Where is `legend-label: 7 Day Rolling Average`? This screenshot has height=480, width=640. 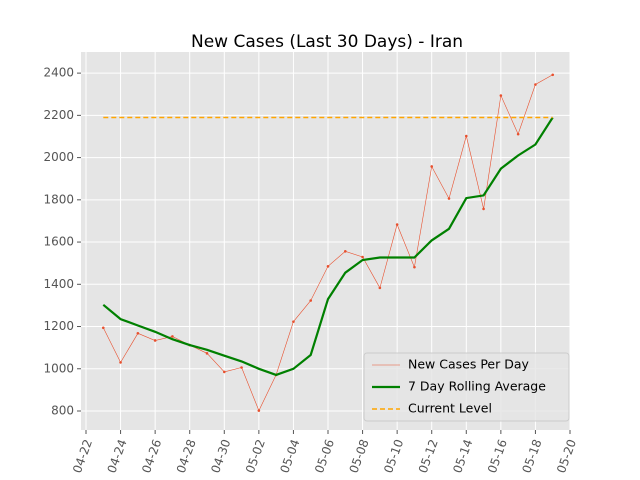
legend-label: 7 Day Rolling Average is located at coordinates (477, 386).